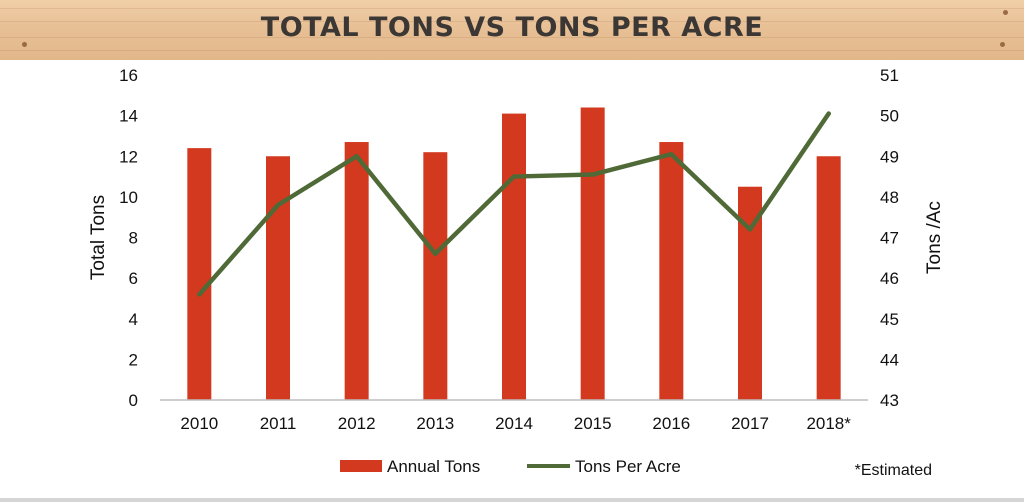  Describe the element at coordinates (828, 423) in the screenshot. I see `x-tick-label: 2018*` at that location.